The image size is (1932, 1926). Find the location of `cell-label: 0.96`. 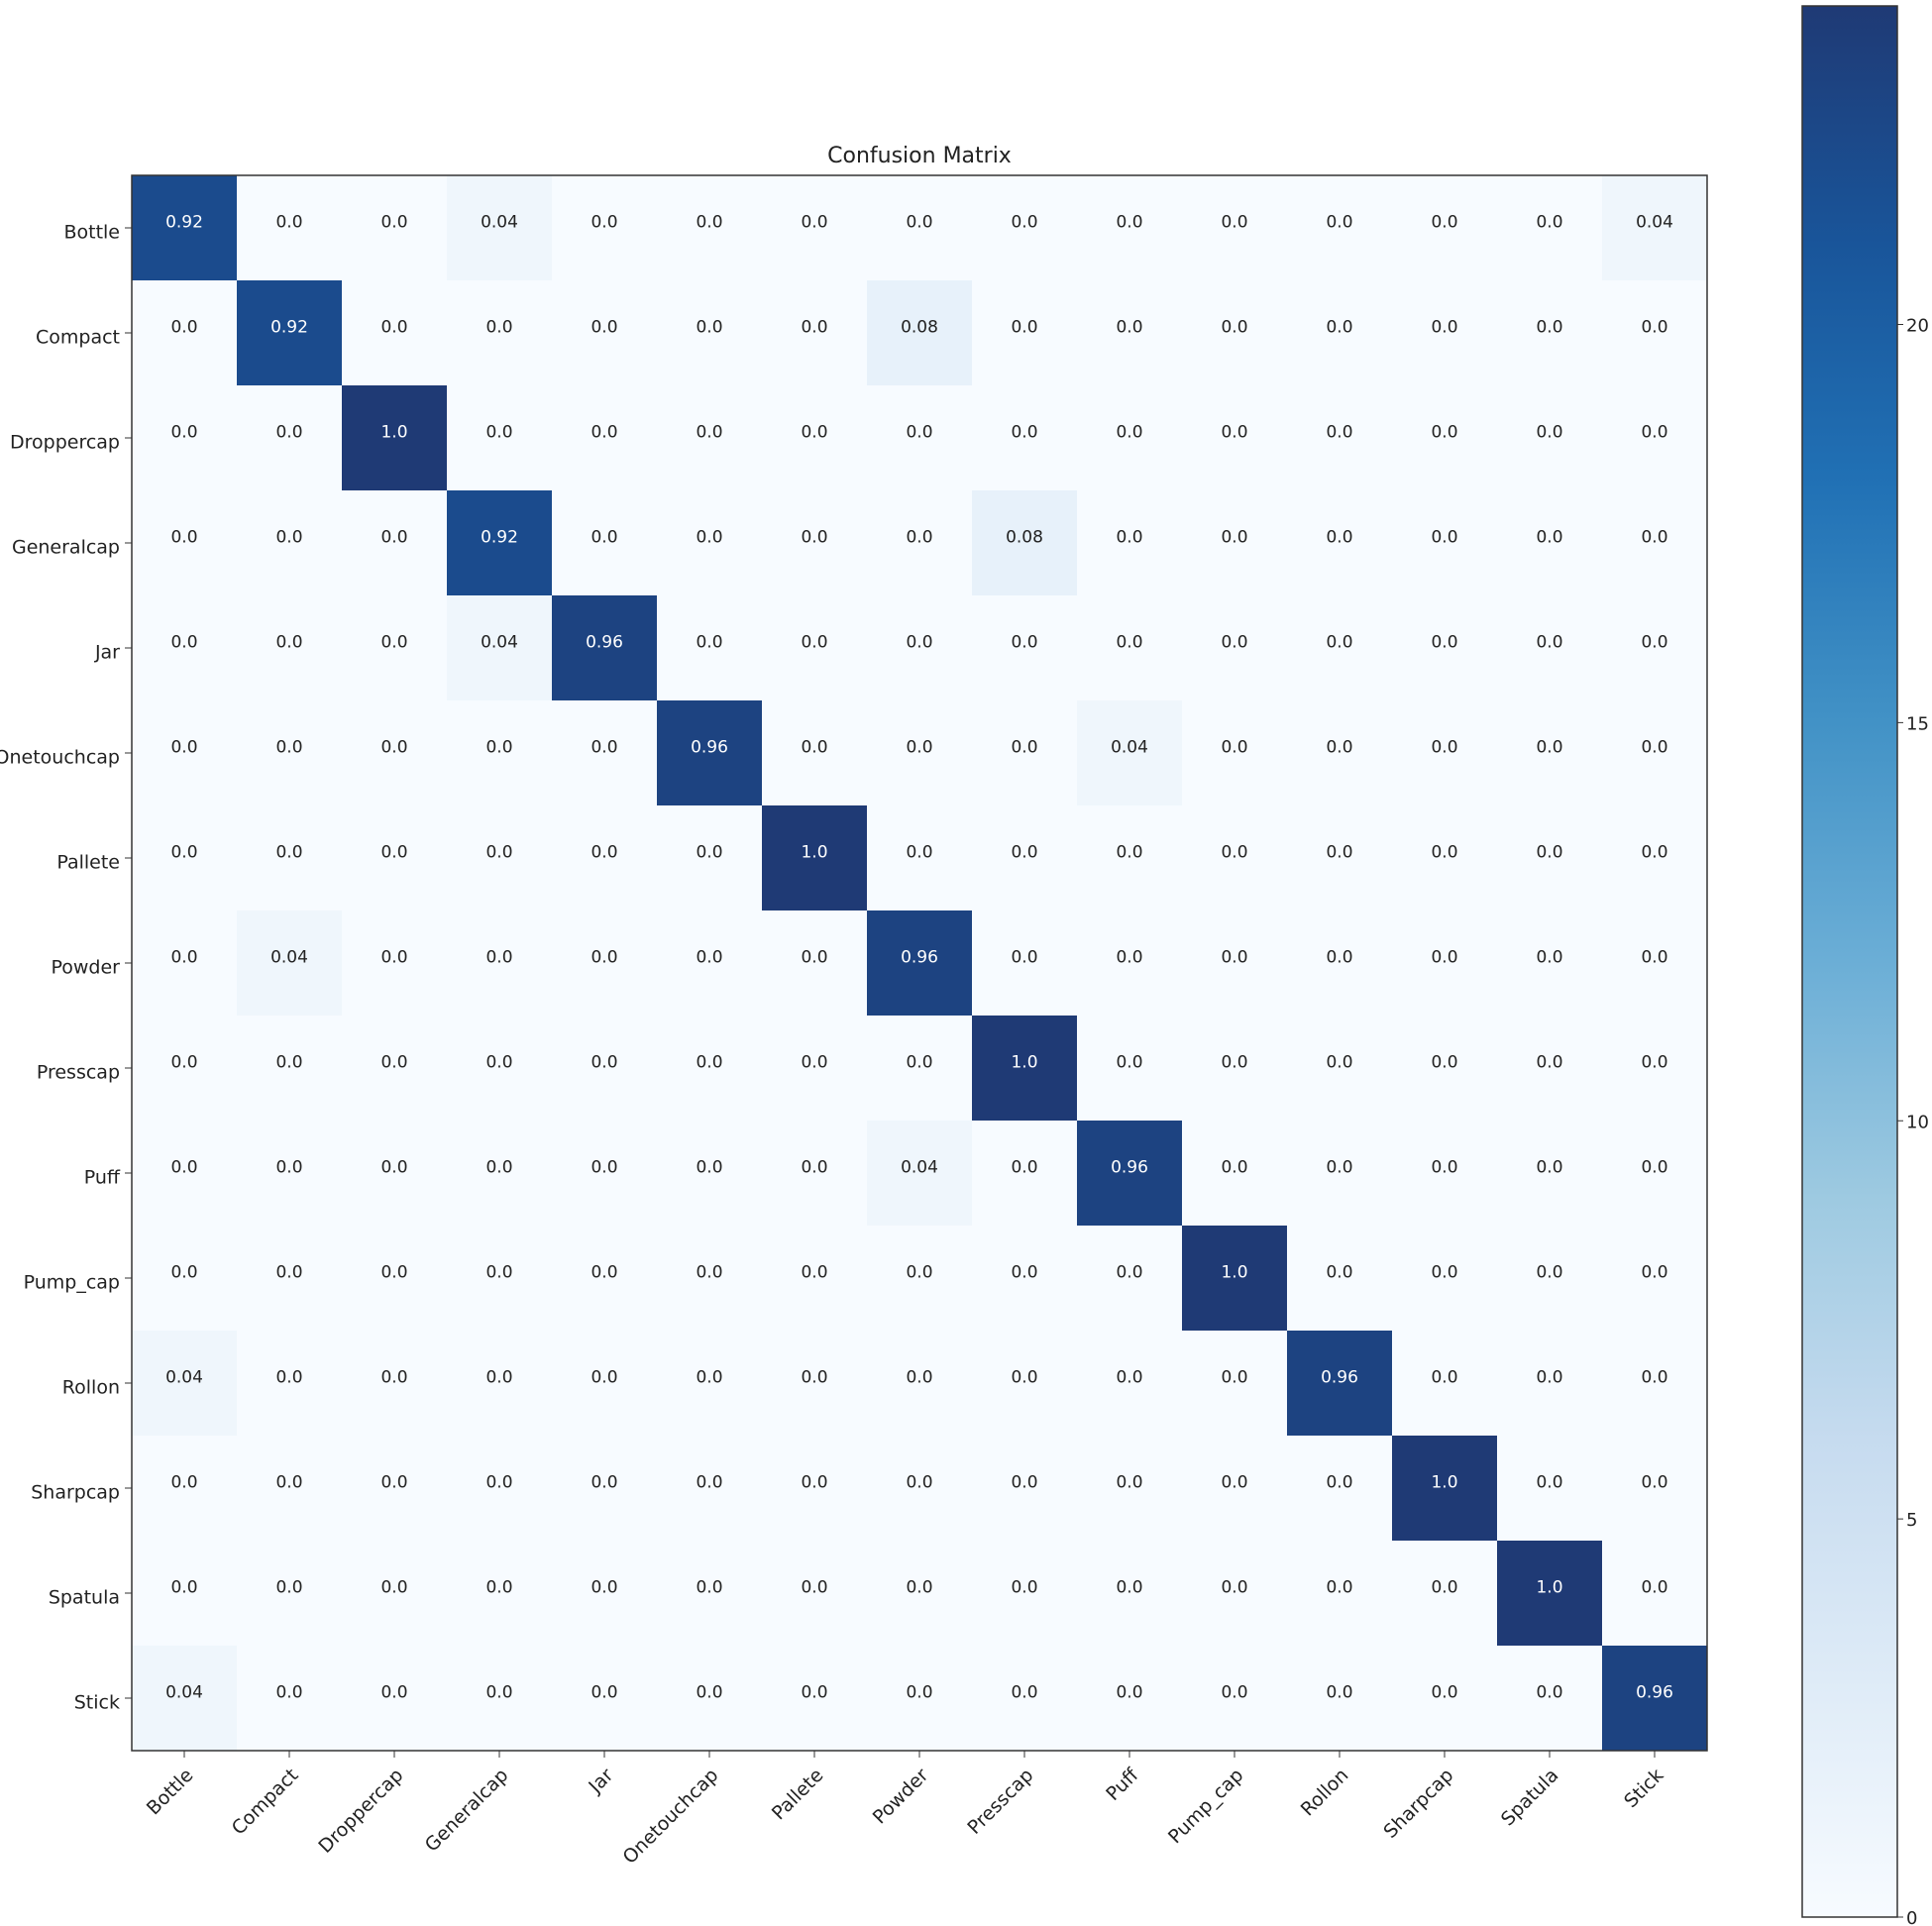

cell-label: 0.96 is located at coordinates (1129, 1168).